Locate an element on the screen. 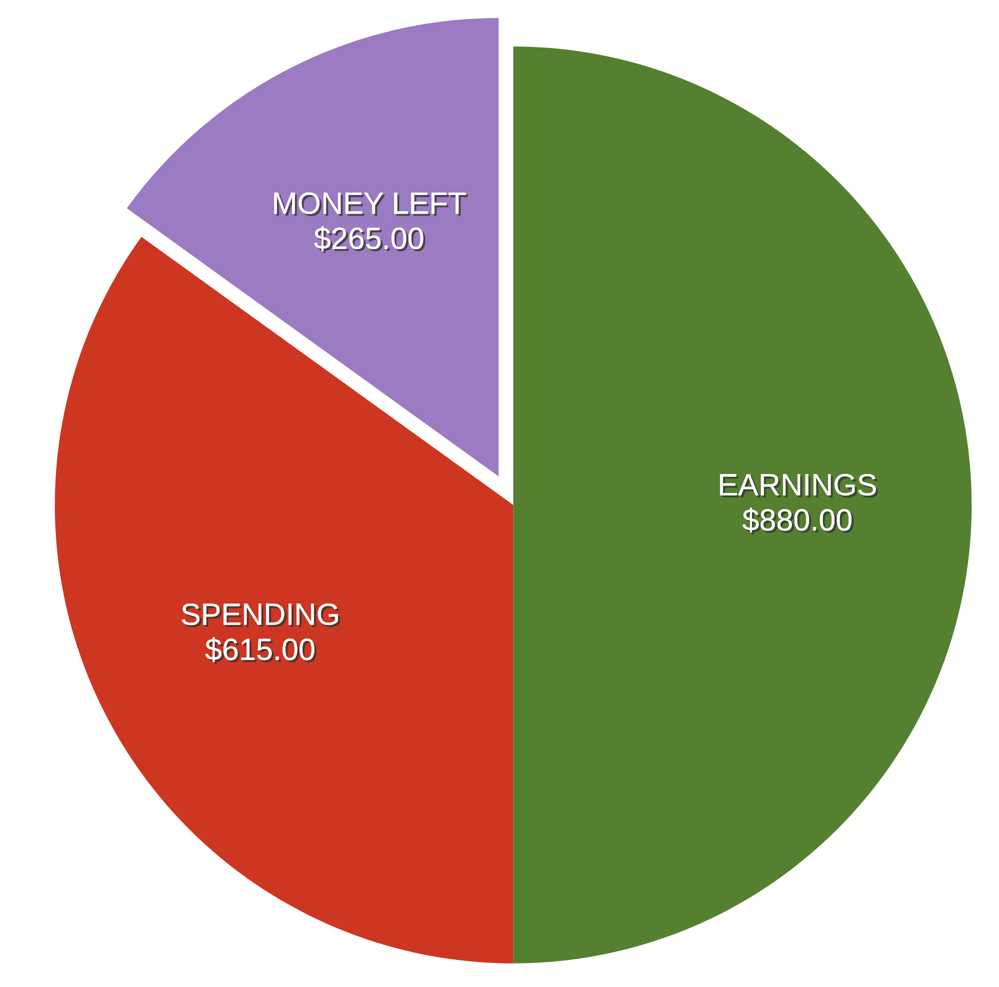 This screenshot has height=987, width=999. slice-label: EARNINGS is located at coordinates (799, 486).